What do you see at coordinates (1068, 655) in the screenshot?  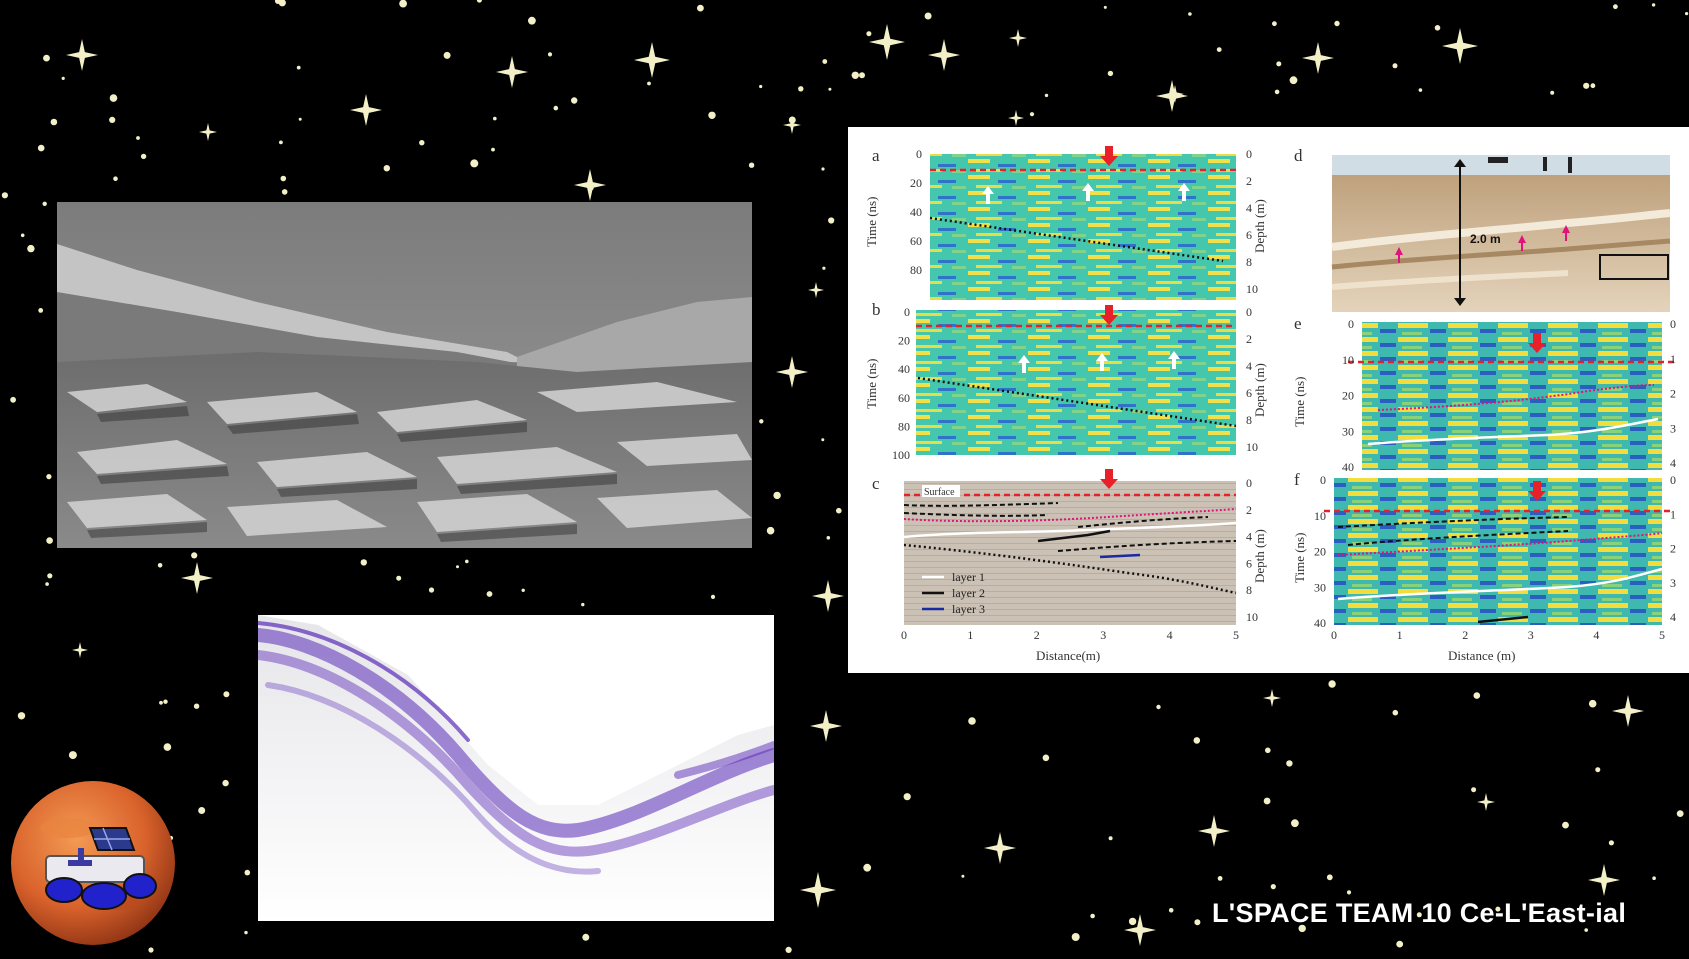 I see `panel-c-distance-label: Distance(m)` at bounding box center [1068, 655].